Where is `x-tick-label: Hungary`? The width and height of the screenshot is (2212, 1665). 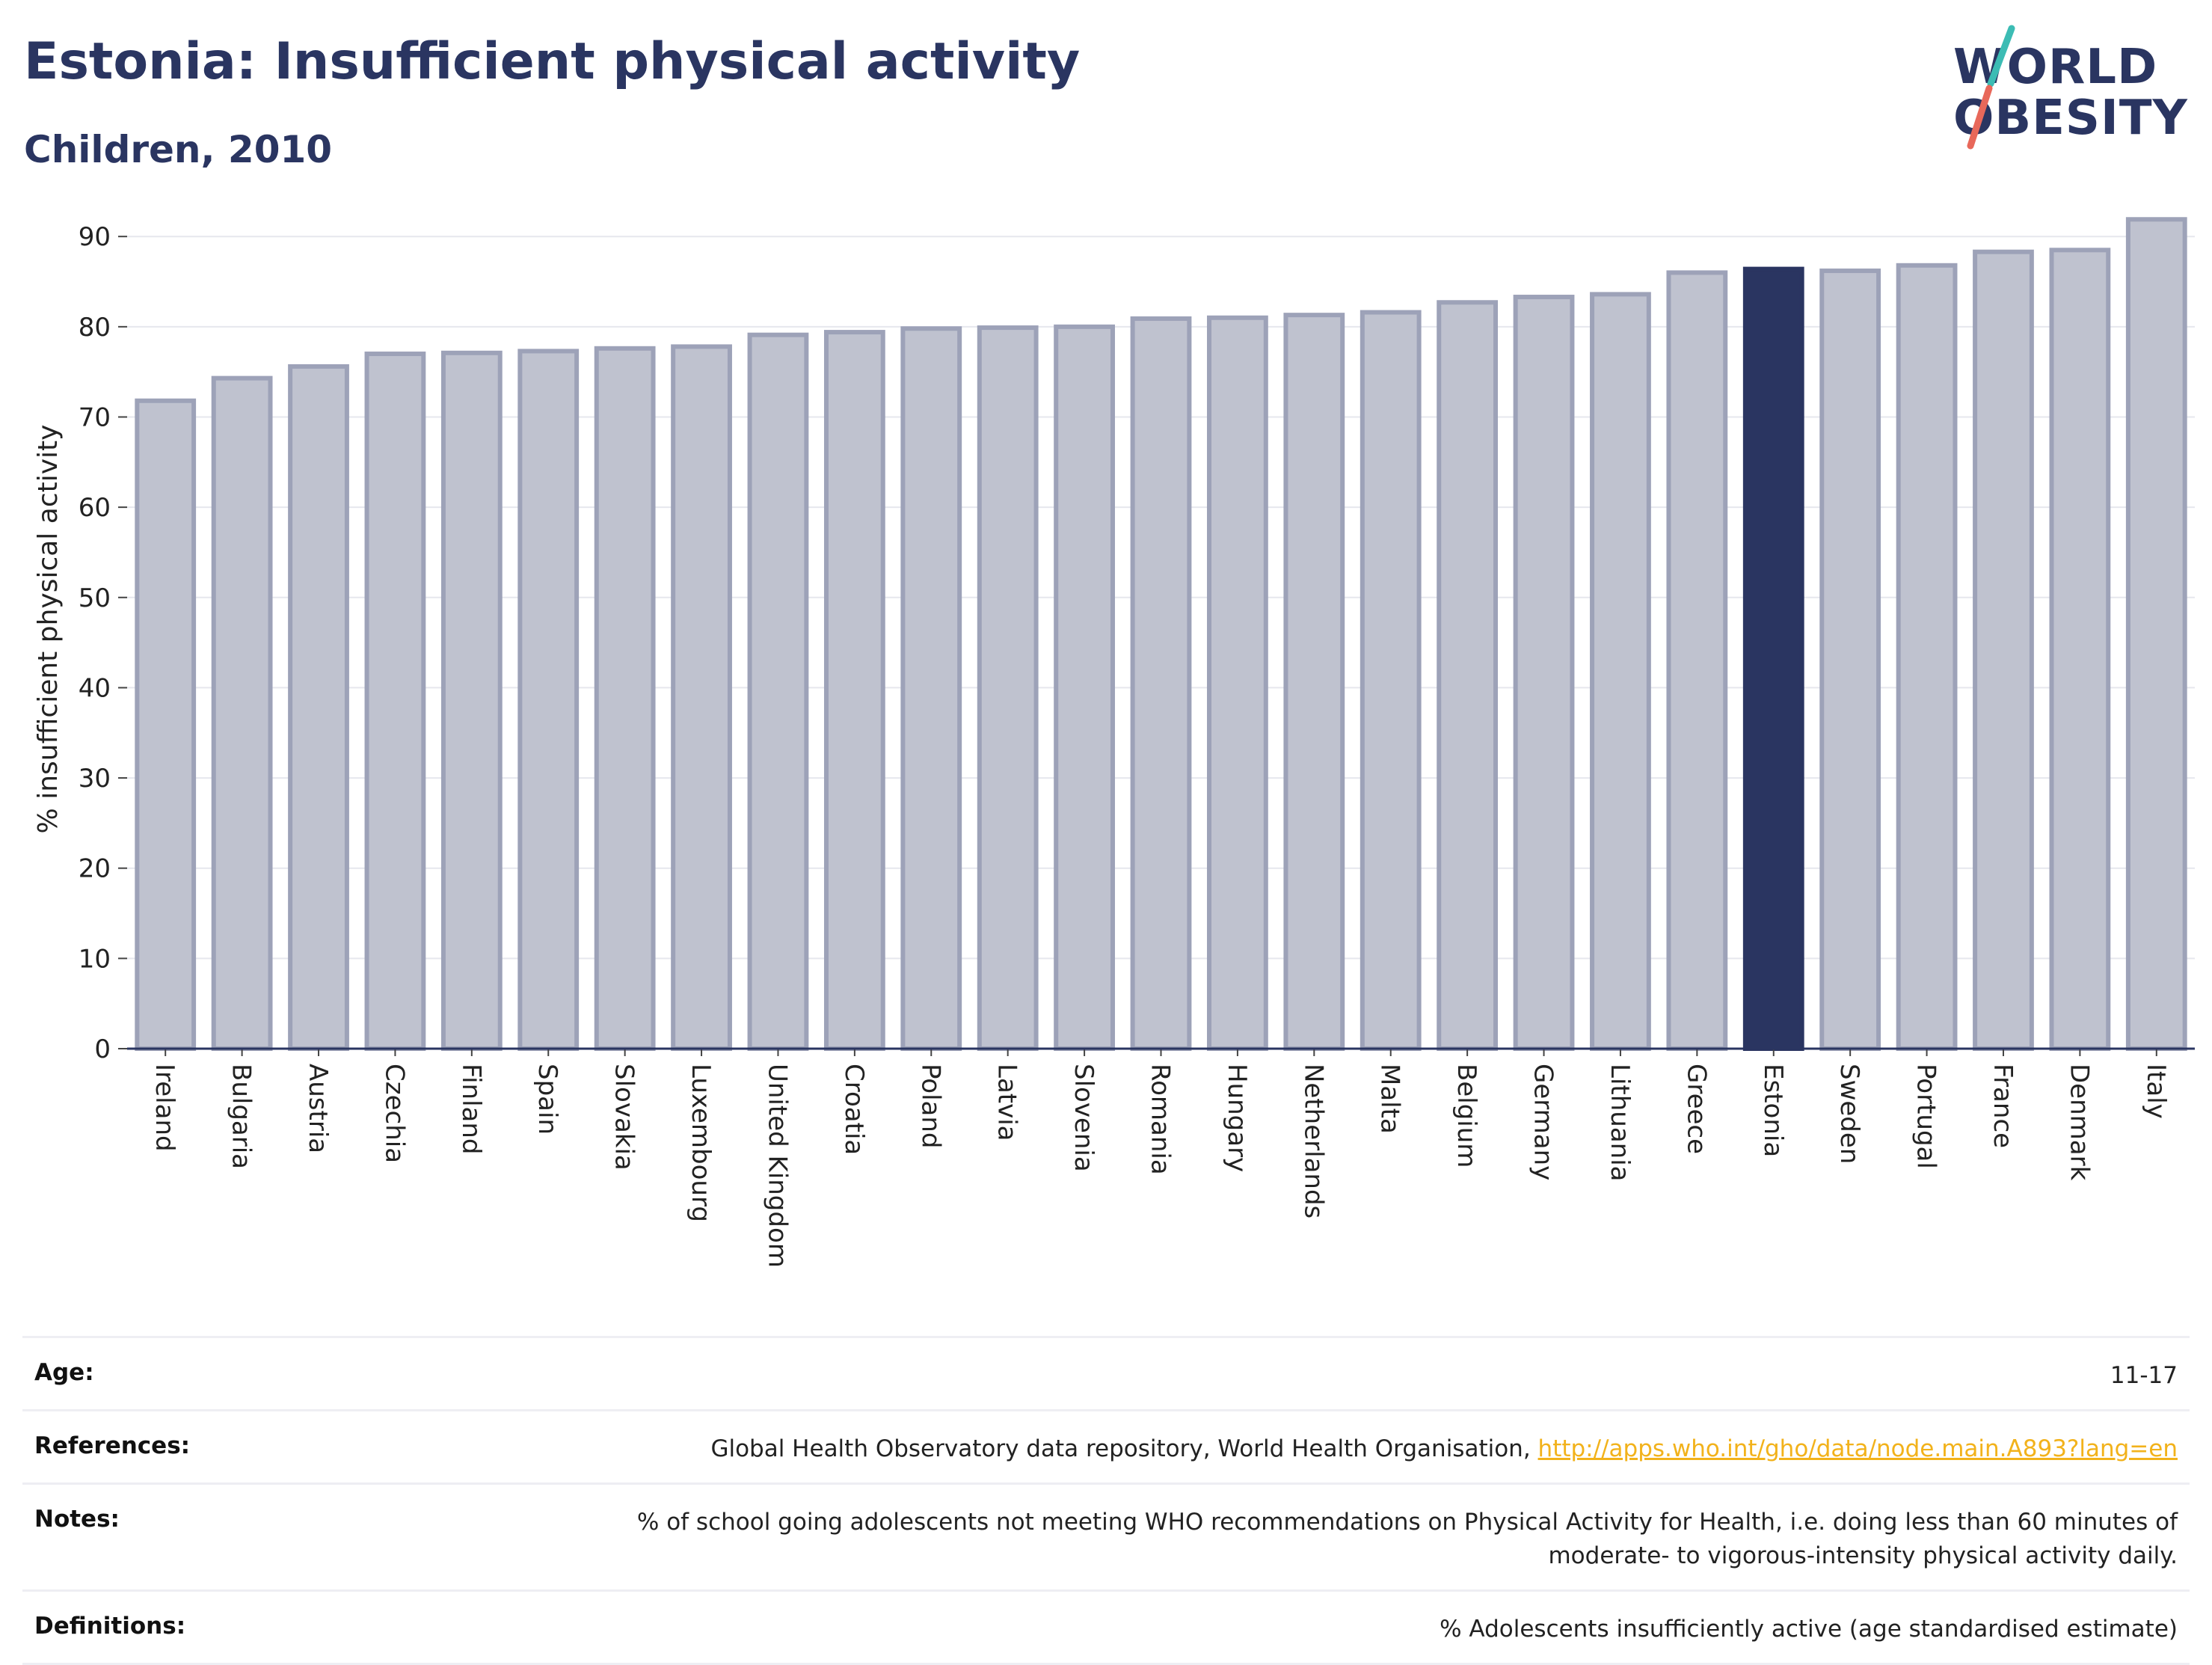 x-tick-label: Hungary is located at coordinates (1237, 1118).